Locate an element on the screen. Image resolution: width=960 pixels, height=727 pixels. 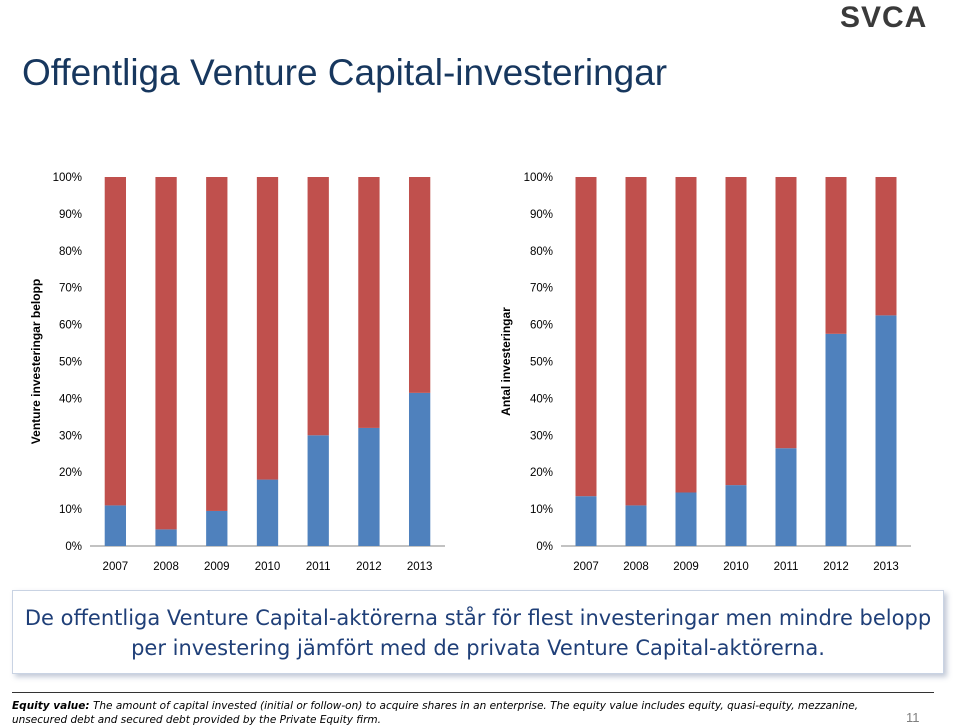
svca-logo: SVCA is located at coordinates (883, 16).